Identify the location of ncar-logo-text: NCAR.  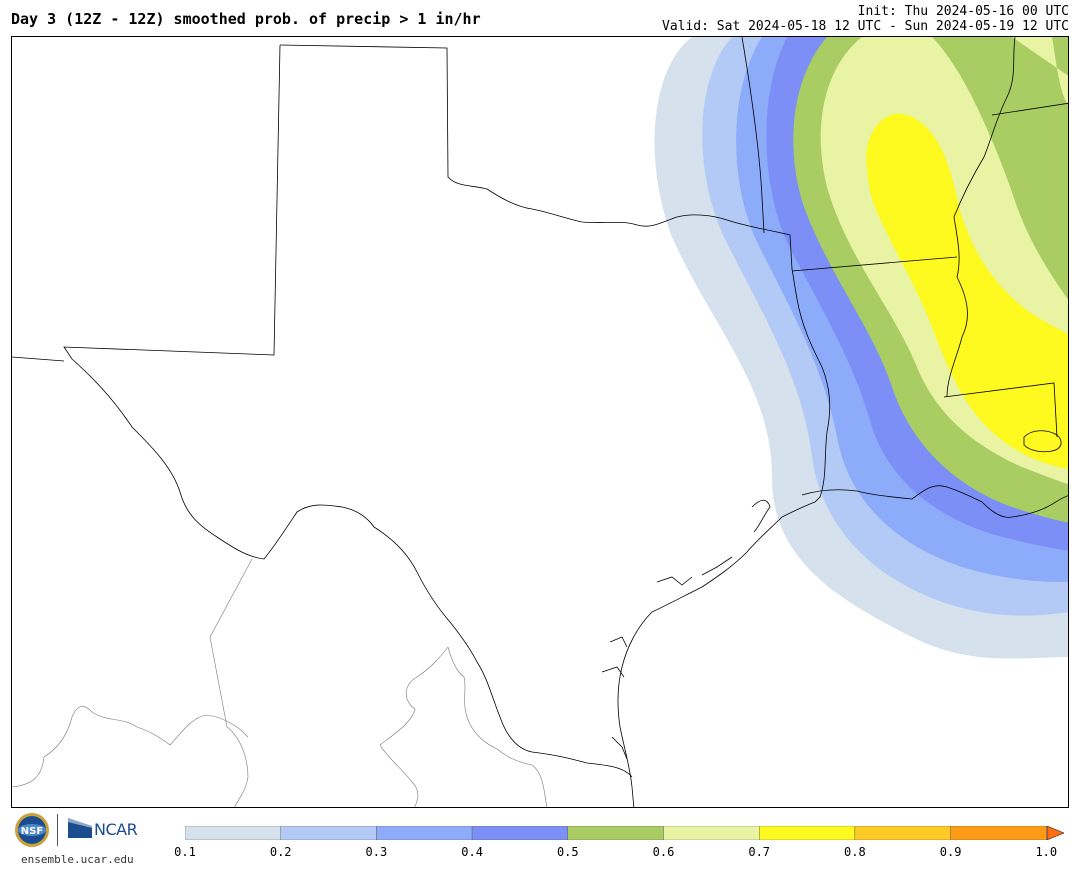
(116, 829).